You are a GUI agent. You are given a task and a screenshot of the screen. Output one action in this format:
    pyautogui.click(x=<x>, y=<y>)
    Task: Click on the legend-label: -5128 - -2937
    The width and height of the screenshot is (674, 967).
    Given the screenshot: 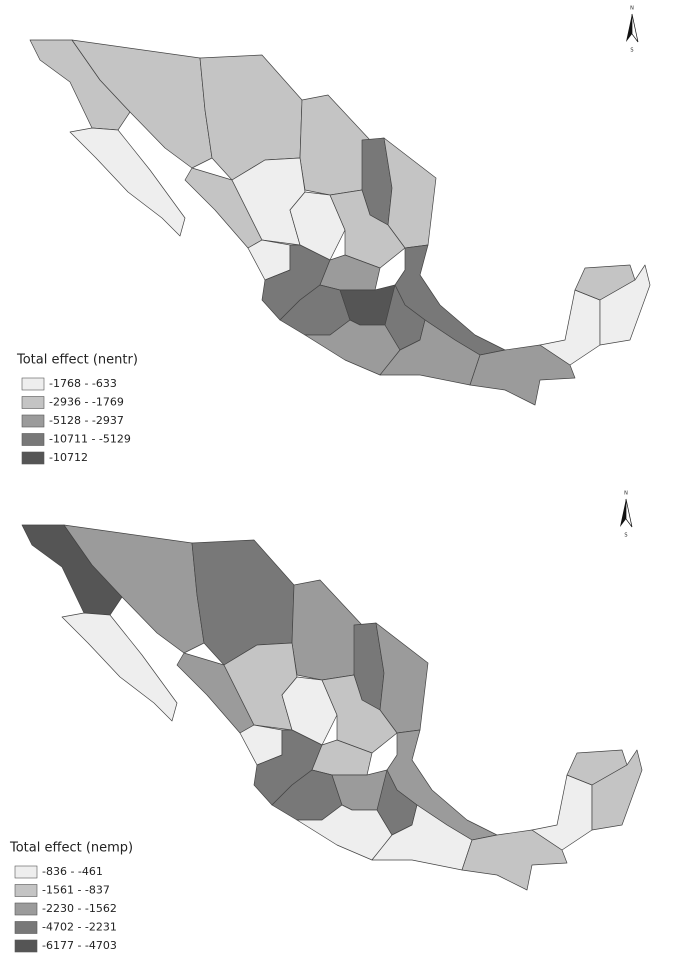 What is the action you would take?
    pyautogui.click(x=86, y=420)
    